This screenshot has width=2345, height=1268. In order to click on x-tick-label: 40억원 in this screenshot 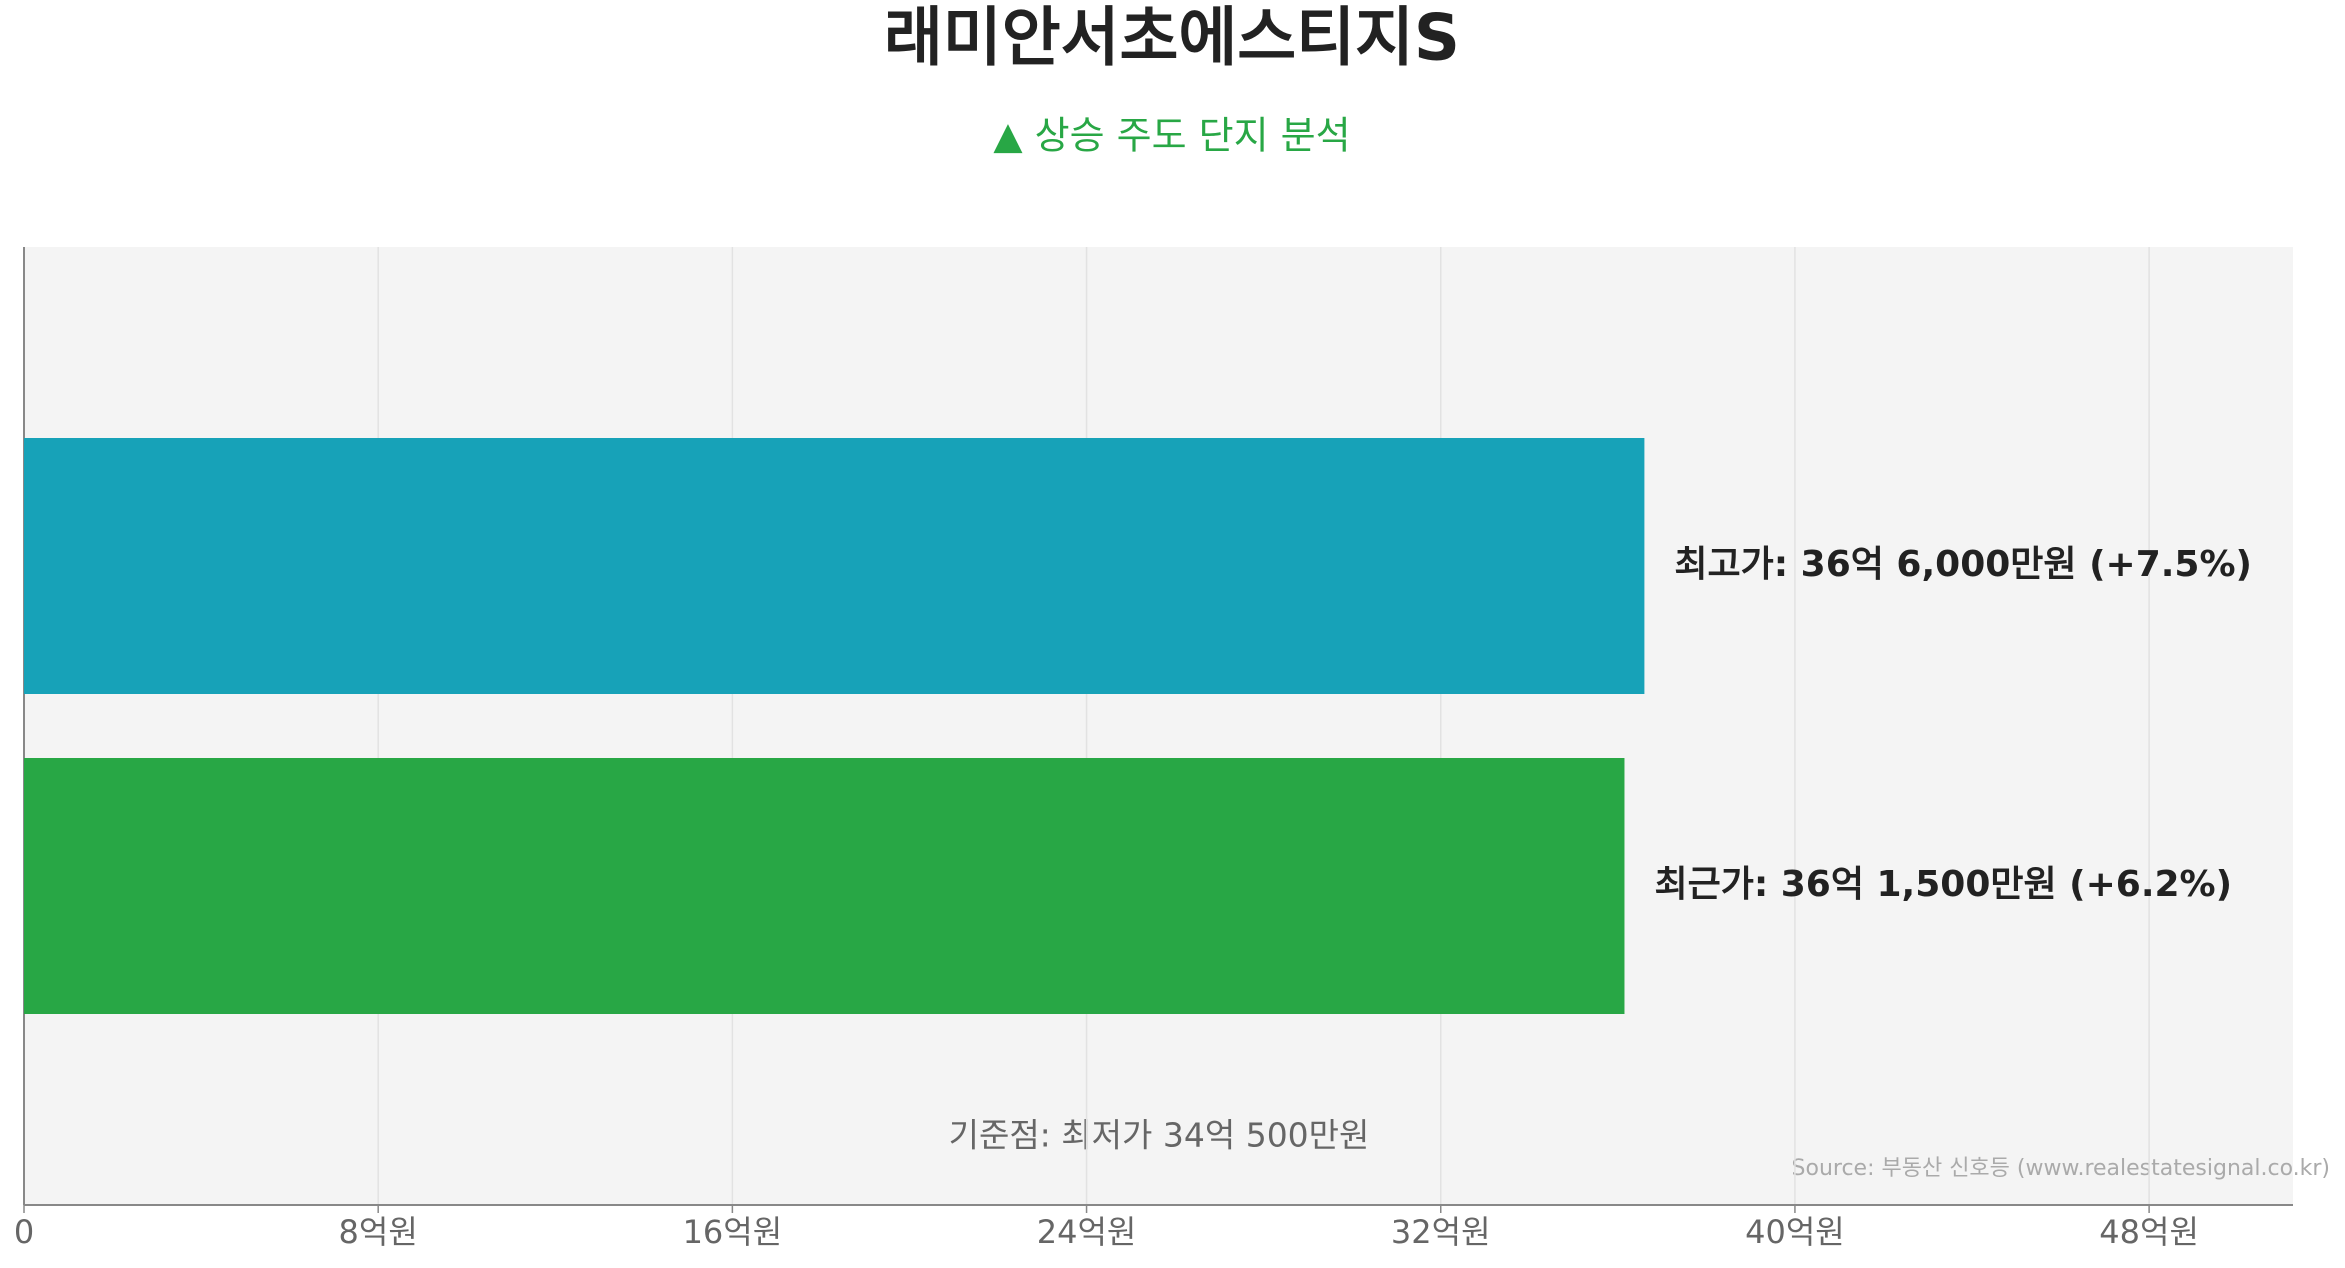, I will do `click(1795, 1232)`.